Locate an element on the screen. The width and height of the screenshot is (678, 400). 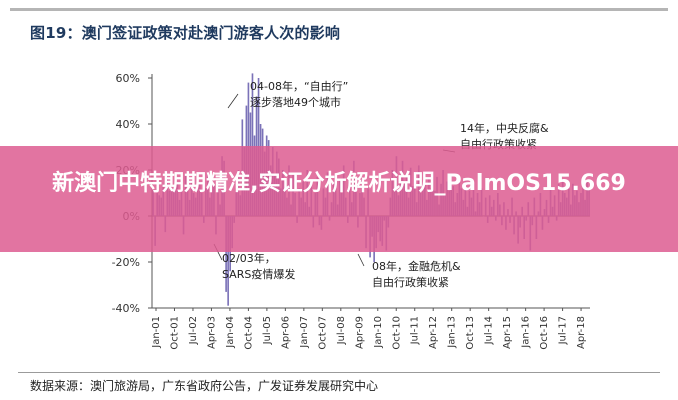
chart-title: 图19：澳门签证政策对赴澳门游客人次的影响 is located at coordinates (185, 33).